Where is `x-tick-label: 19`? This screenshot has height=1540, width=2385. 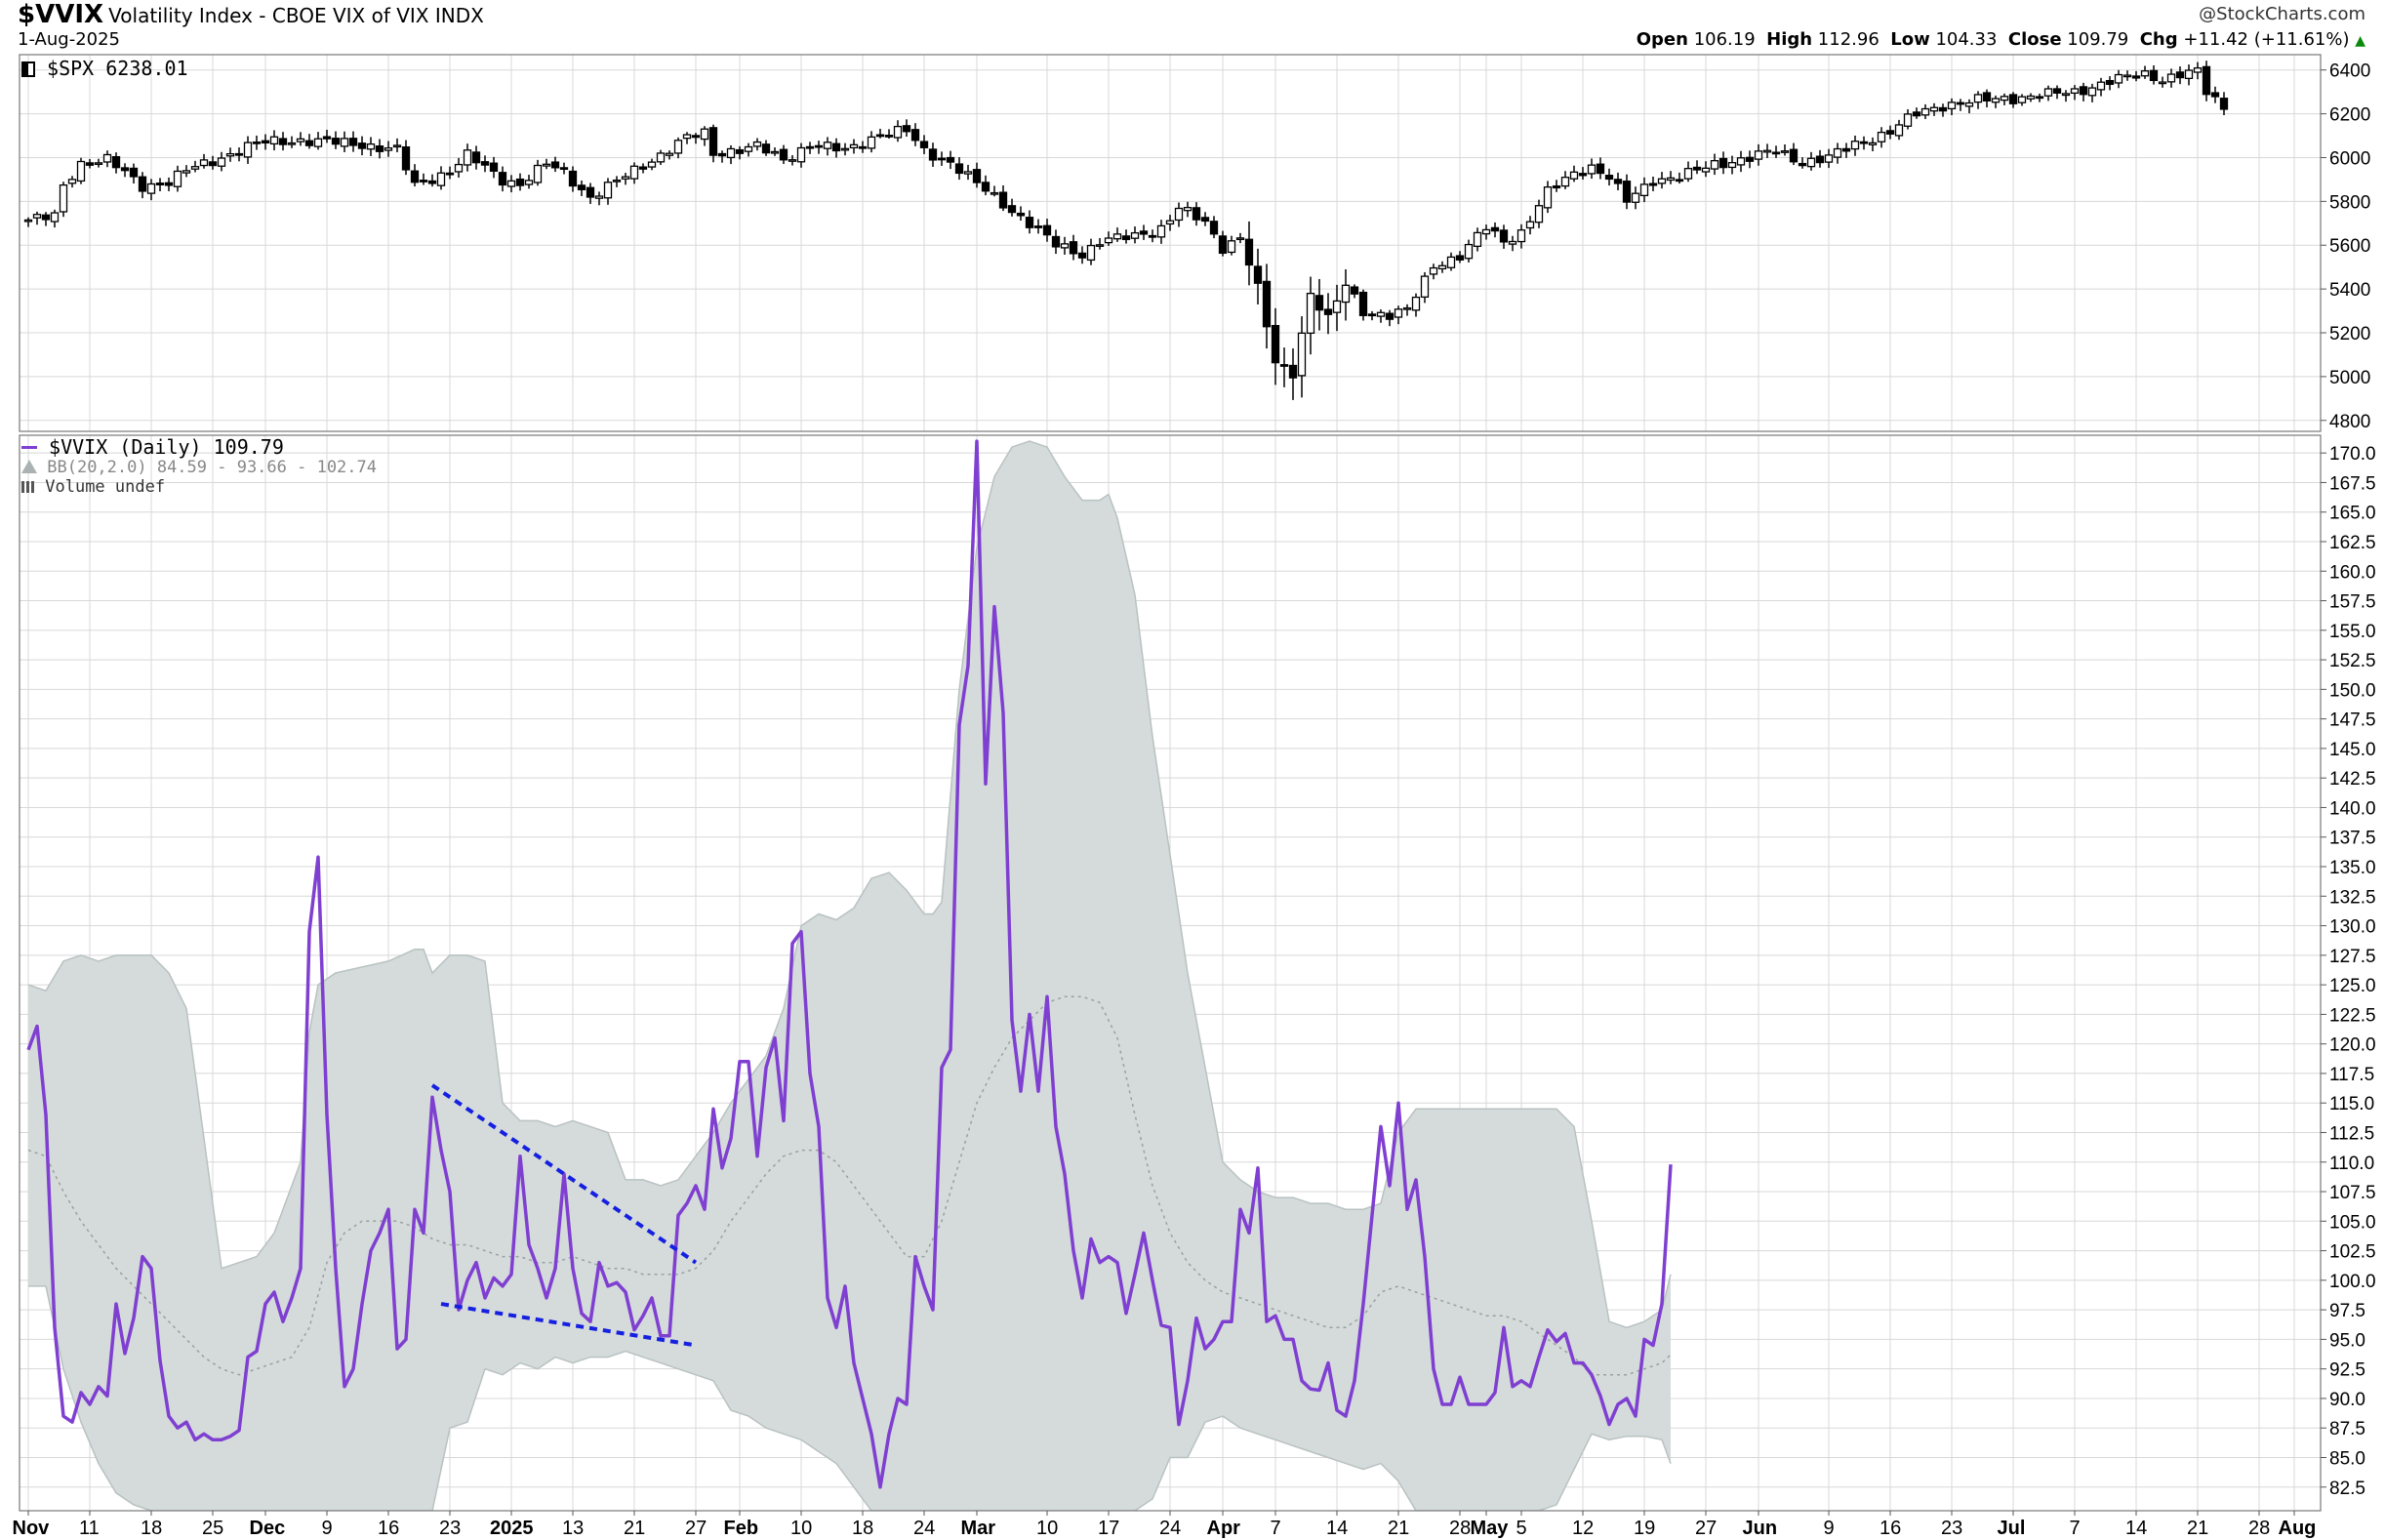
x-tick-label: 19 is located at coordinates (1644, 1528).